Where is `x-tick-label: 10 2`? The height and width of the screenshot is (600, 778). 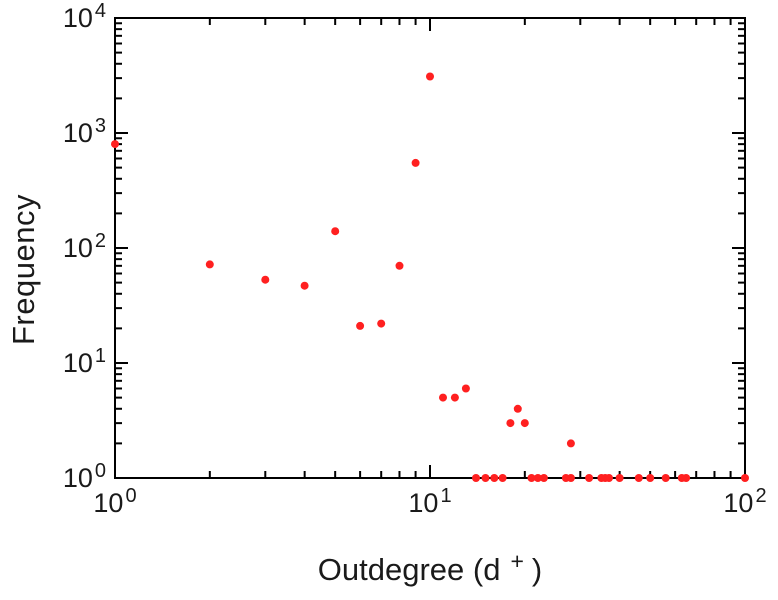
x-tick-label: 10 2 is located at coordinates (745, 503).